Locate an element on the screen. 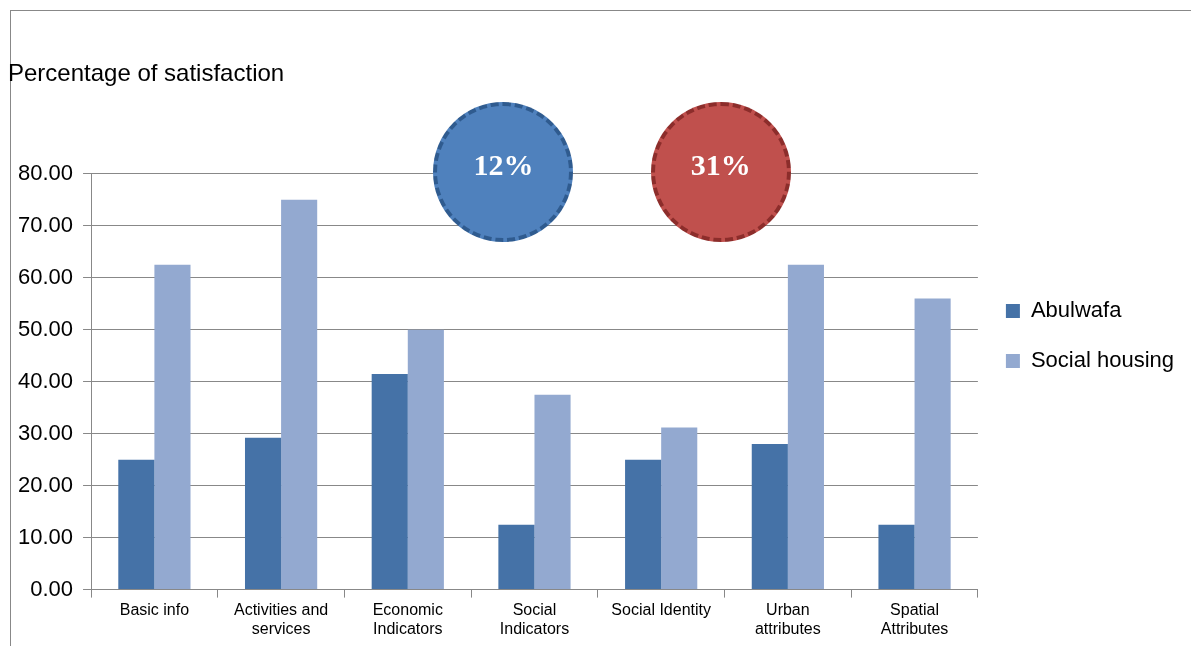 The width and height of the screenshot is (1194, 646). circle-badge: 12% is located at coordinates (503, 171).